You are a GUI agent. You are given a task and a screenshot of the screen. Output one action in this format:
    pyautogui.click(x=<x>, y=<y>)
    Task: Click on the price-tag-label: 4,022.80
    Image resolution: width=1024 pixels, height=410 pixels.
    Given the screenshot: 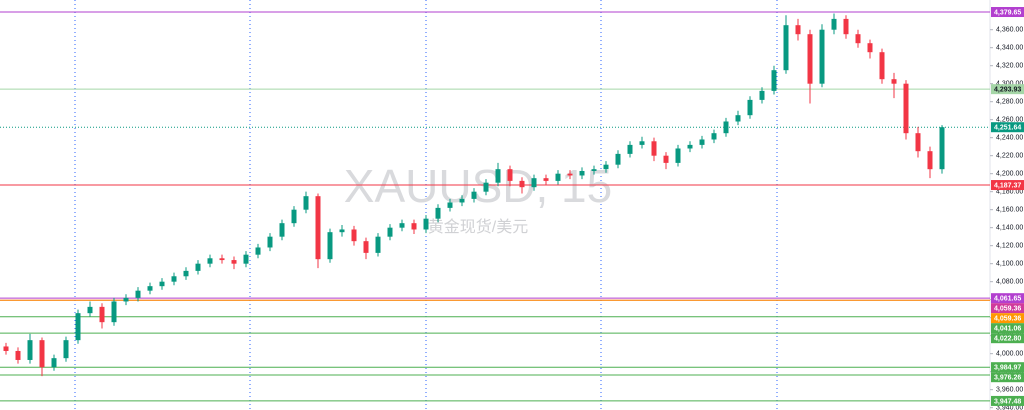 What is the action you would take?
    pyautogui.click(x=1007, y=339)
    